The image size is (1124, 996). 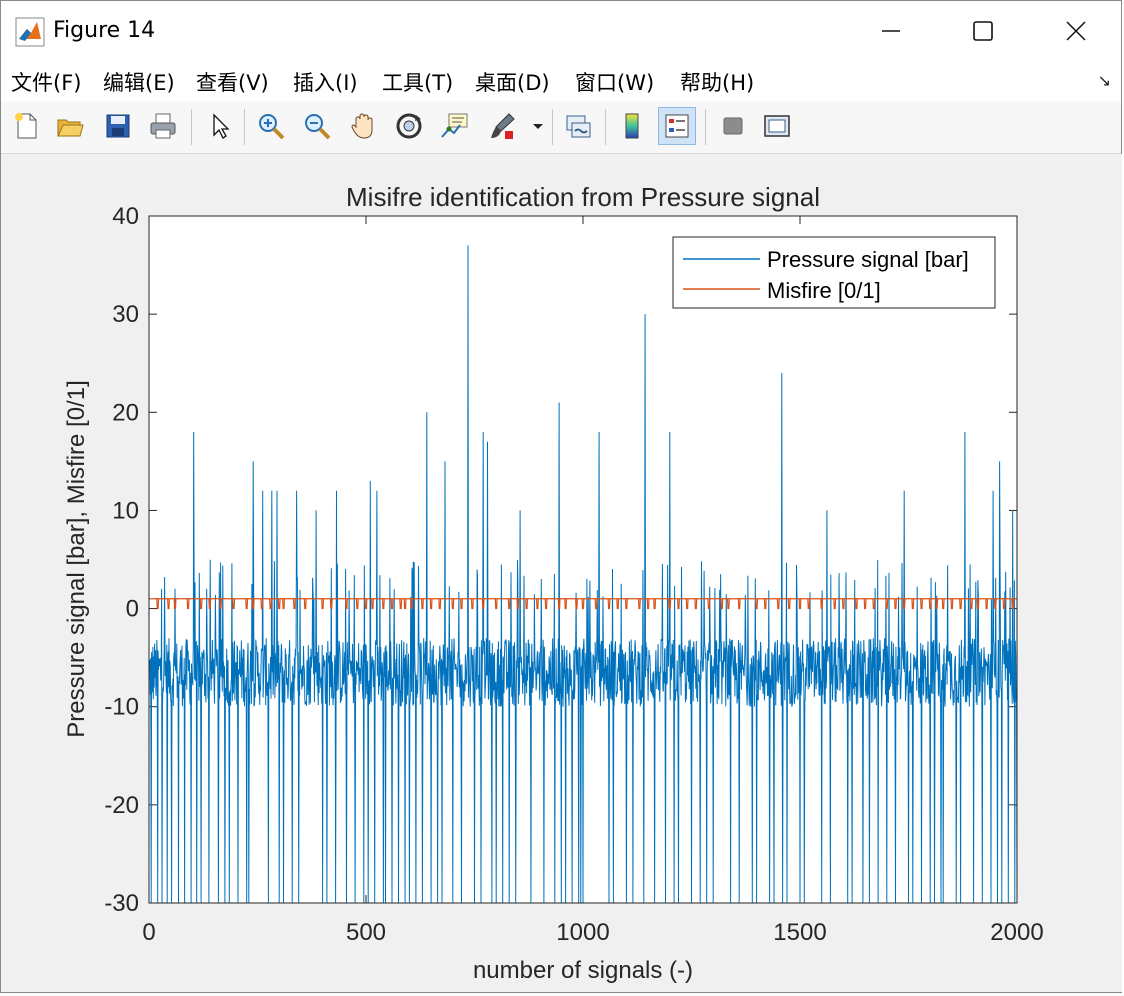 I want to click on open-file-button, so click(x=70, y=126).